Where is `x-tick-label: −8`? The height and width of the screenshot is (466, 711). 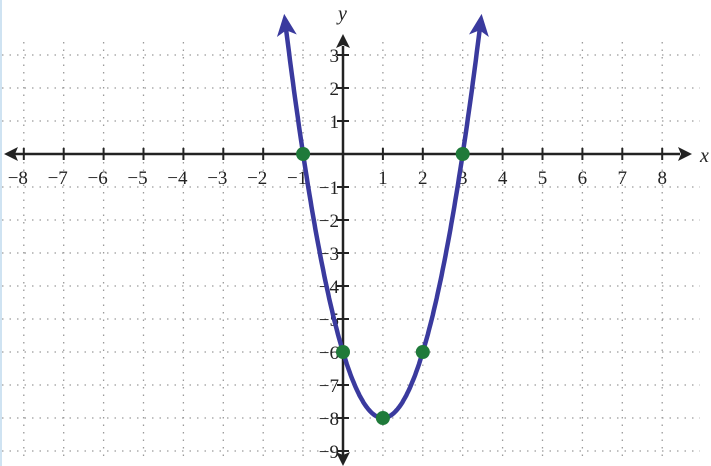
x-tick-label: −8 is located at coordinates (18, 178).